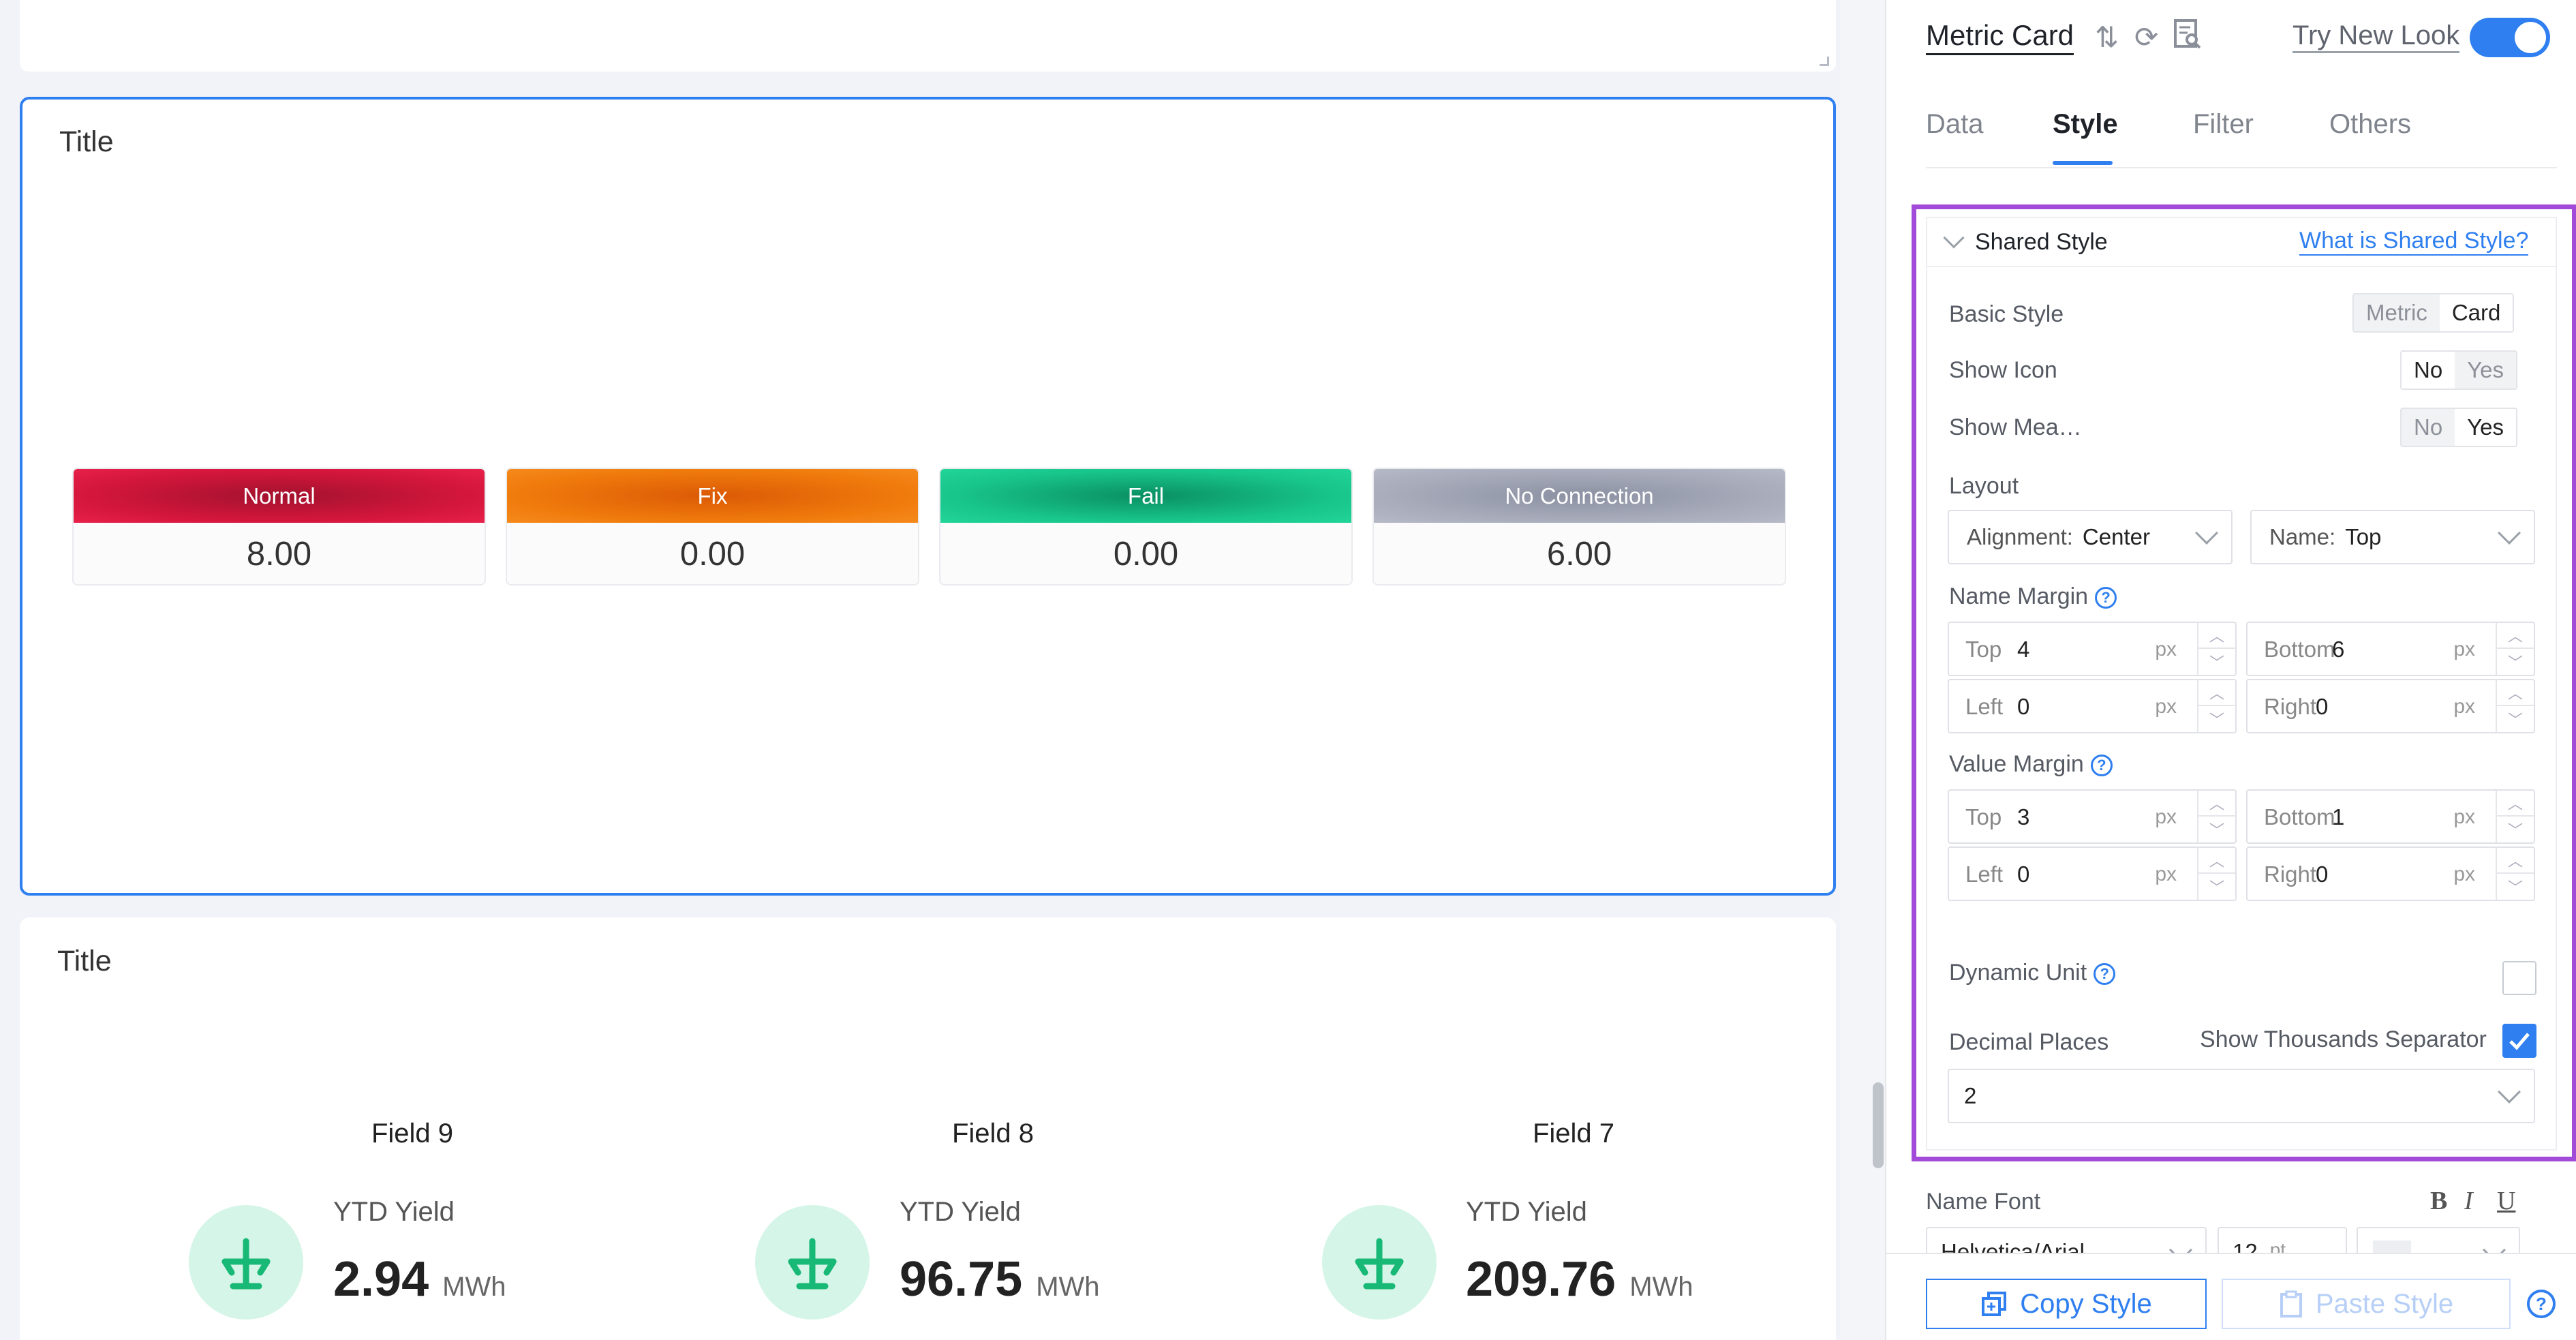  What do you see at coordinates (2392, 537) in the screenshot?
I see `name-position-select: Name: Top` at bounding box center [2392, 537].